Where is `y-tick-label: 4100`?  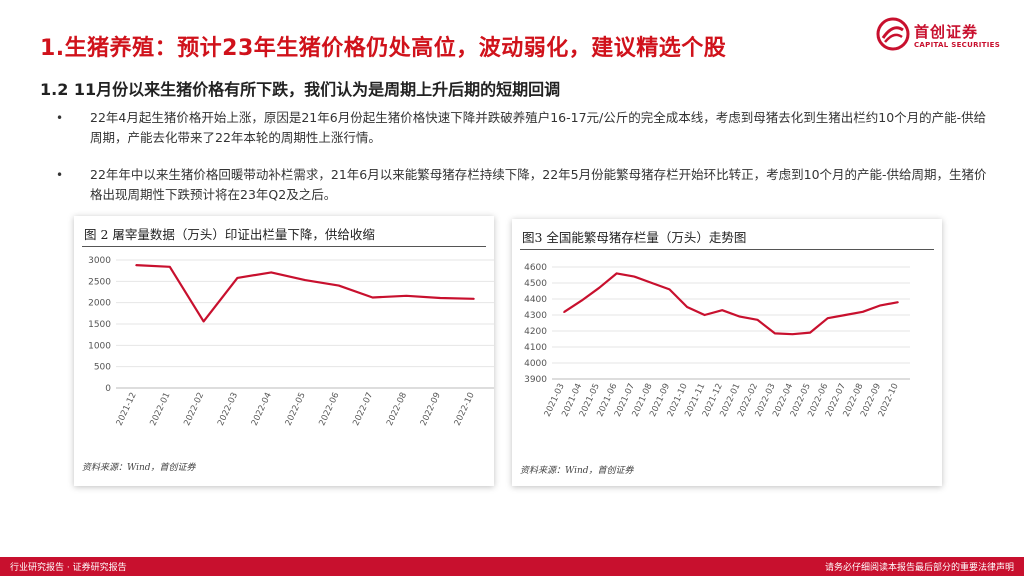 y-tick-label: 4100 is located at coordinates (535, 348).